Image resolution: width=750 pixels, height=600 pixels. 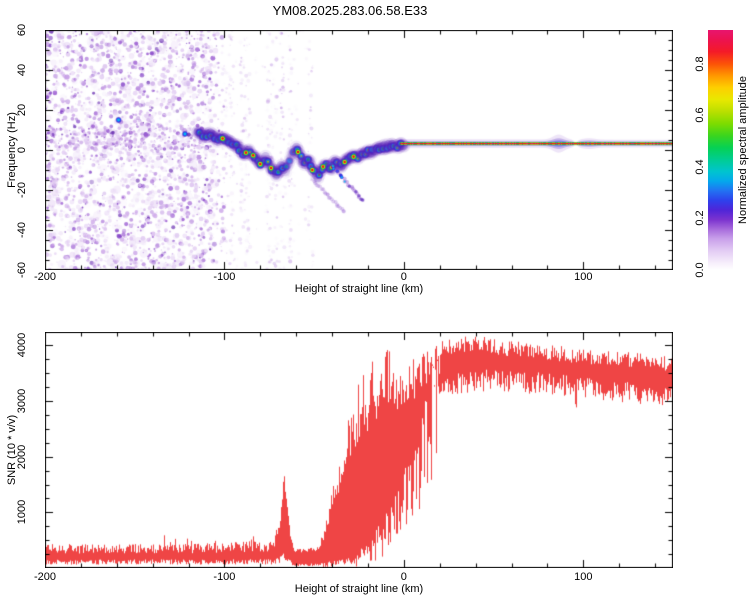 What do you see at coordinates (45, 277) in the screenshot?
I see `spectrogram-x-tick-label: -200` at bounding box center [45, 277].